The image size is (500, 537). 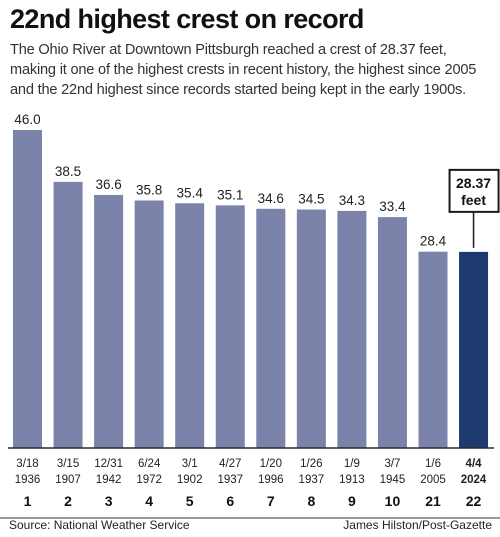 What do you see at coordinates (190, 501) in the screenshot?
I see `tick-label-rank: 5` at bounding box center [190, 501].